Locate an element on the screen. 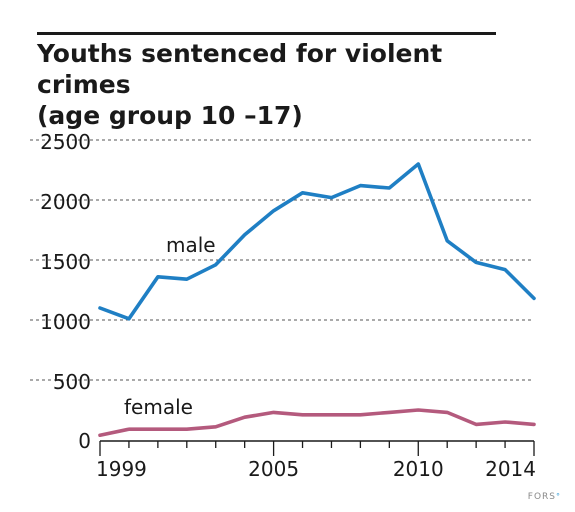 This screenshot has width=575, height=512. chart-title-line-2: (age group 10 –17) is located at coordinates (170, 115).